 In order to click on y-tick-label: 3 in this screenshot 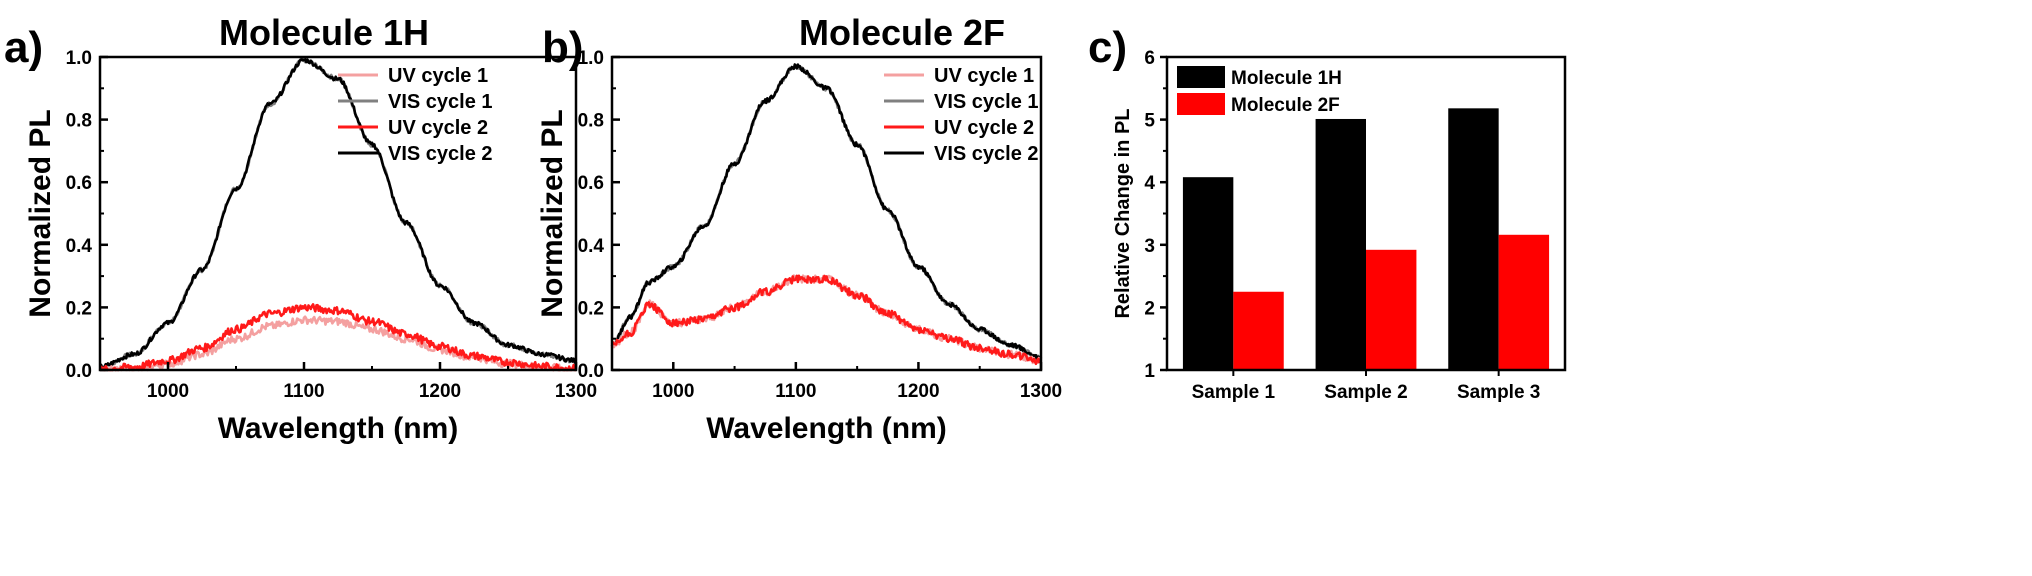, I will do `click(1149, 246)`.